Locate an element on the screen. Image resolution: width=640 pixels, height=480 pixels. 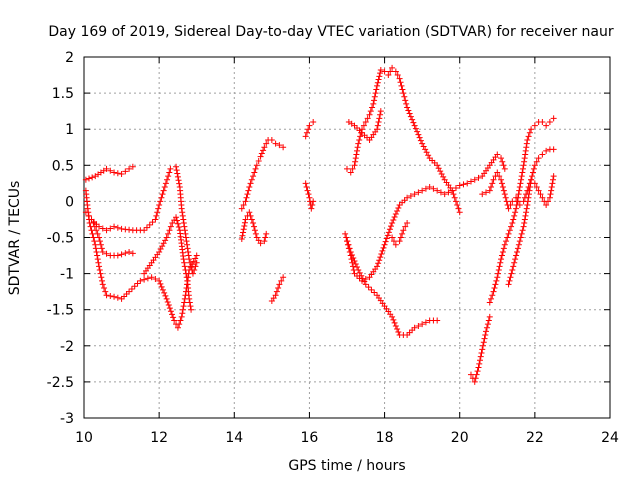
x-tick-label: 22 is located at coordinates (535, 438).